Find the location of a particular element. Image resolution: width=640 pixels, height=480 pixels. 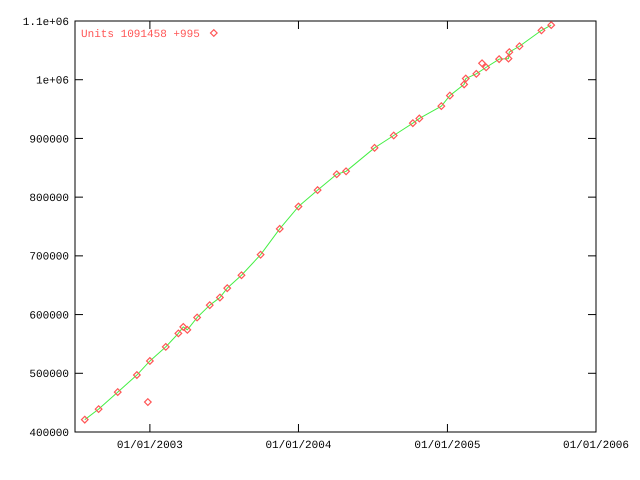

y-tick-label: 700000 is located at coordinates (49, 258).